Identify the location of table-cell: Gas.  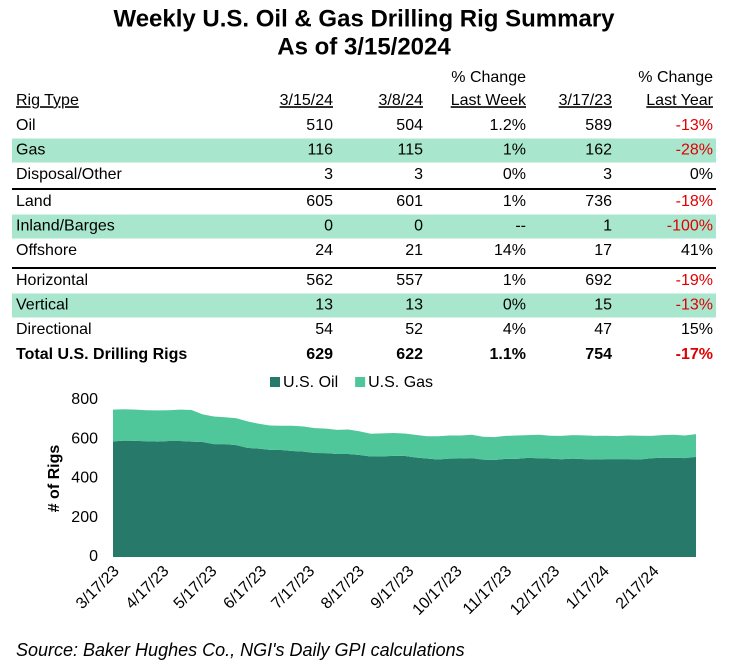
(30, 150).